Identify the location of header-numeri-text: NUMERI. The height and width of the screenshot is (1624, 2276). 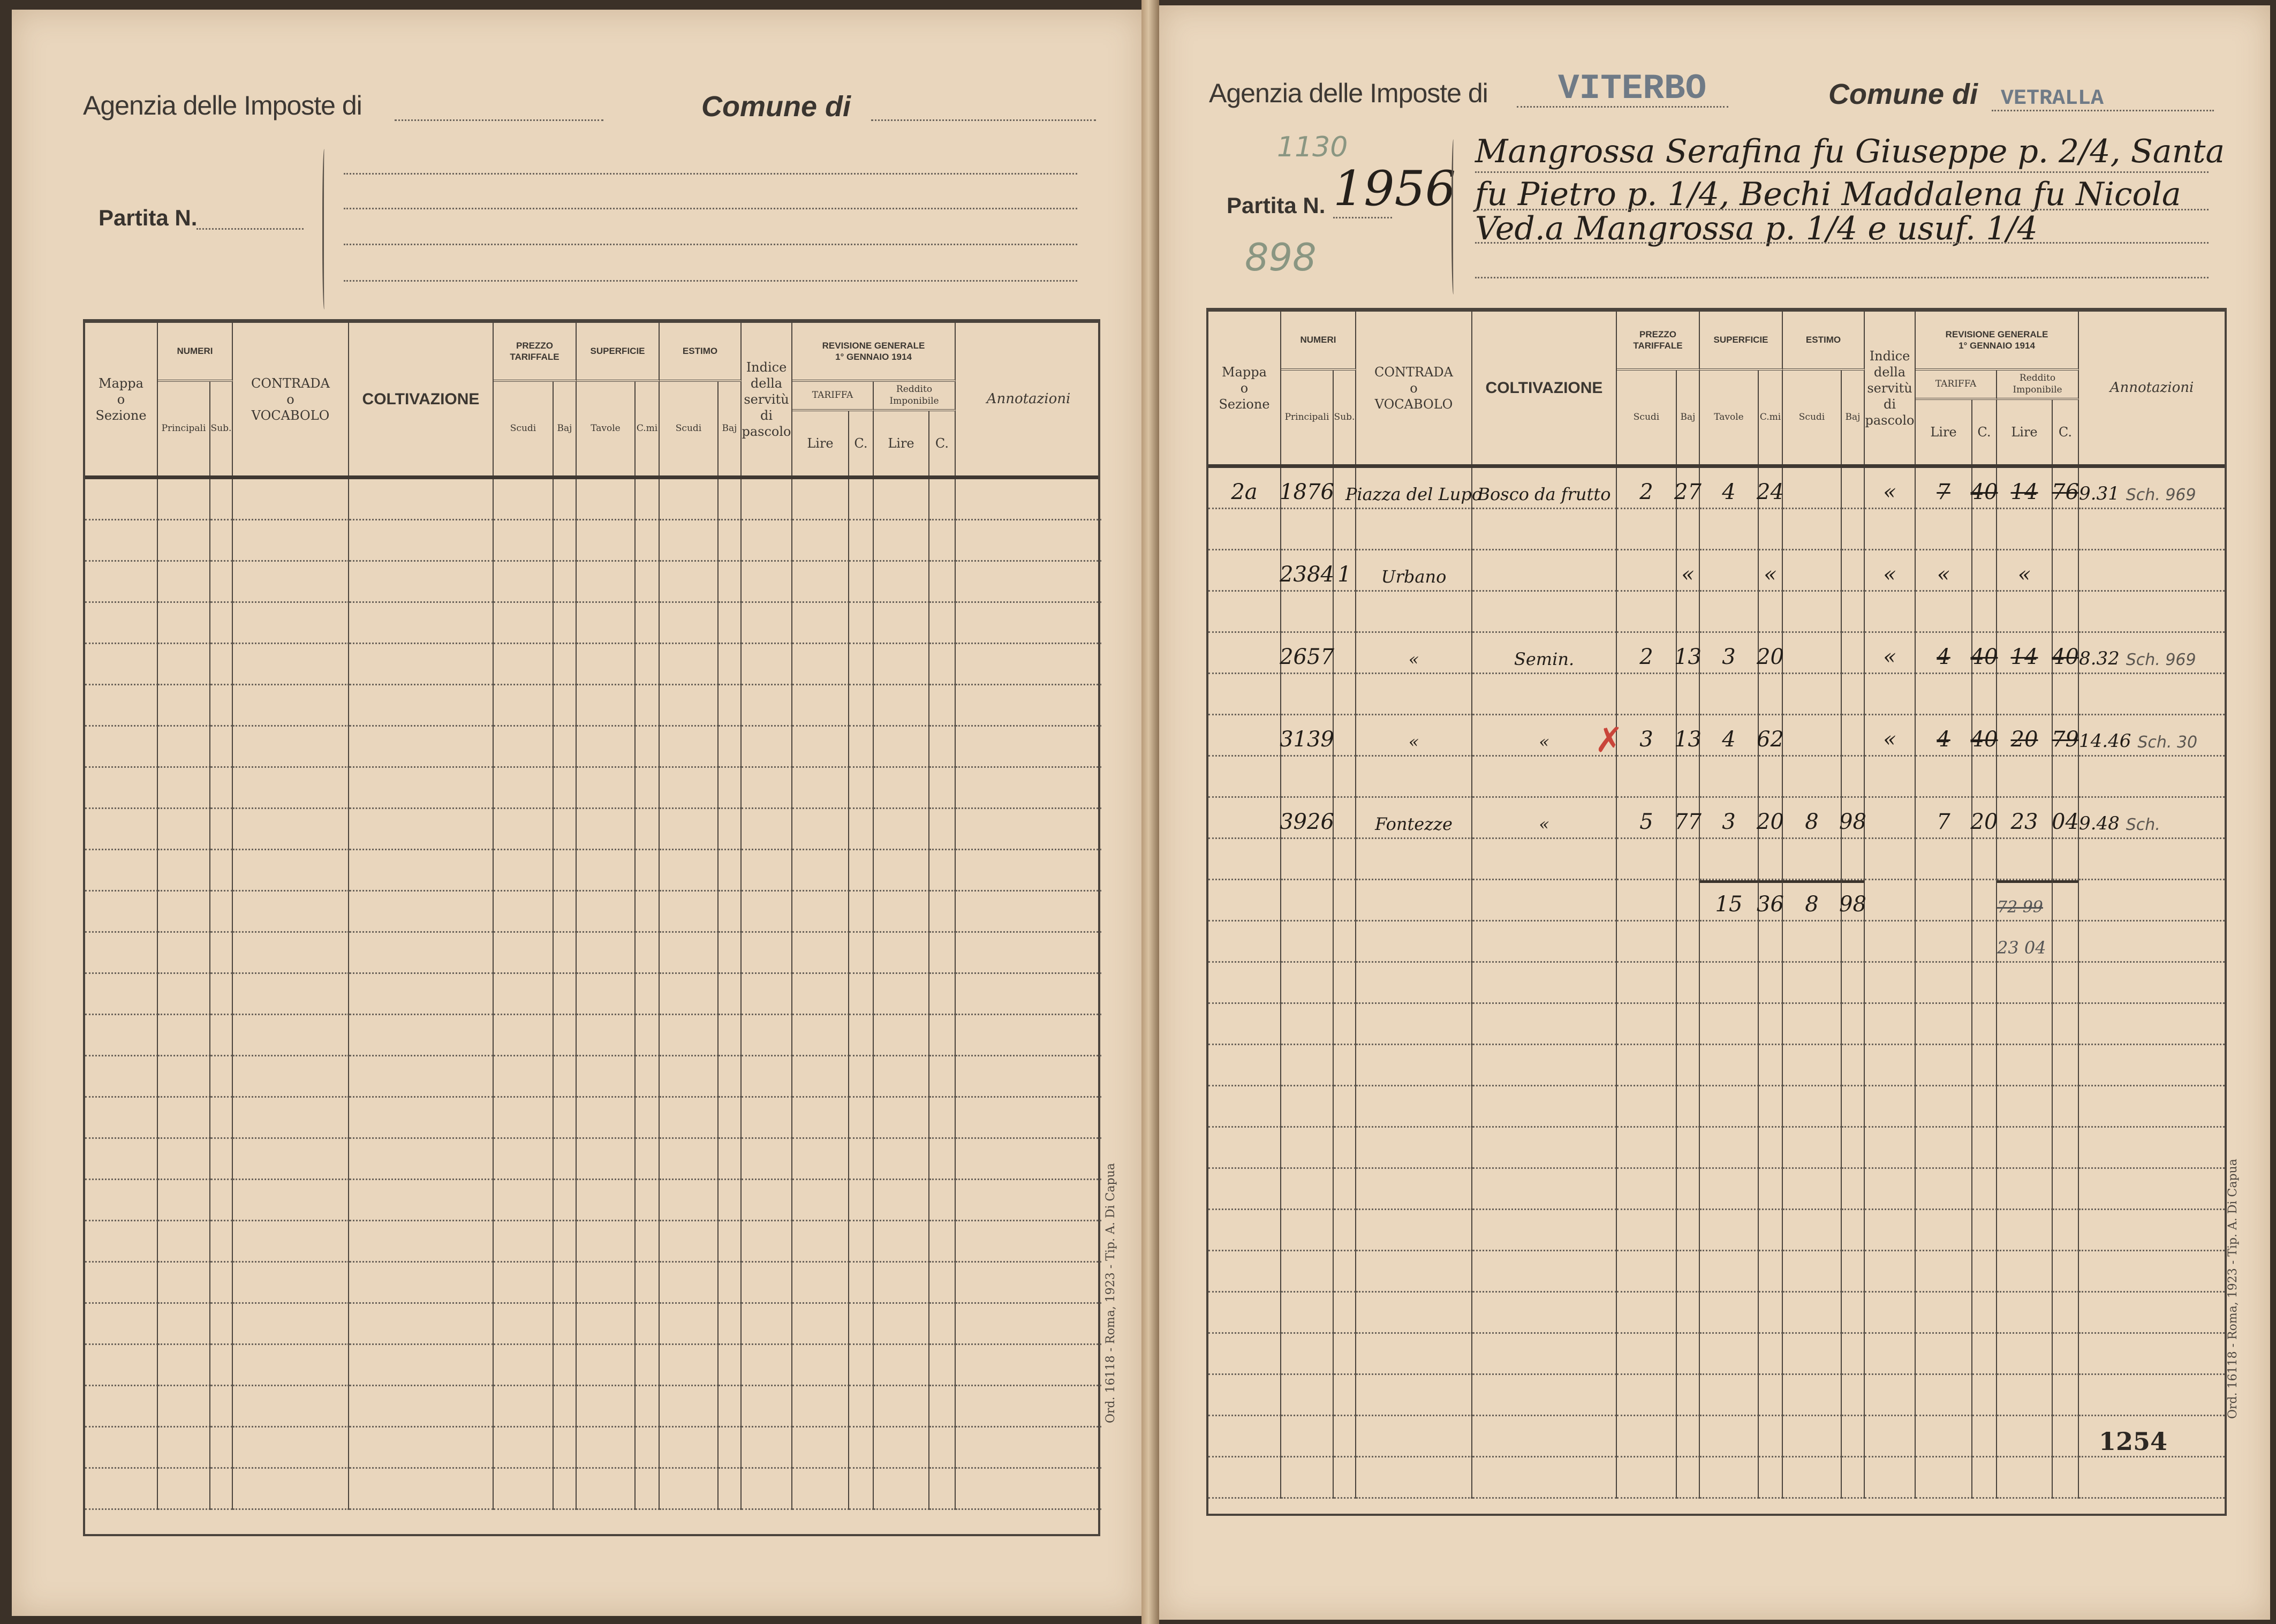
(1318, 340).